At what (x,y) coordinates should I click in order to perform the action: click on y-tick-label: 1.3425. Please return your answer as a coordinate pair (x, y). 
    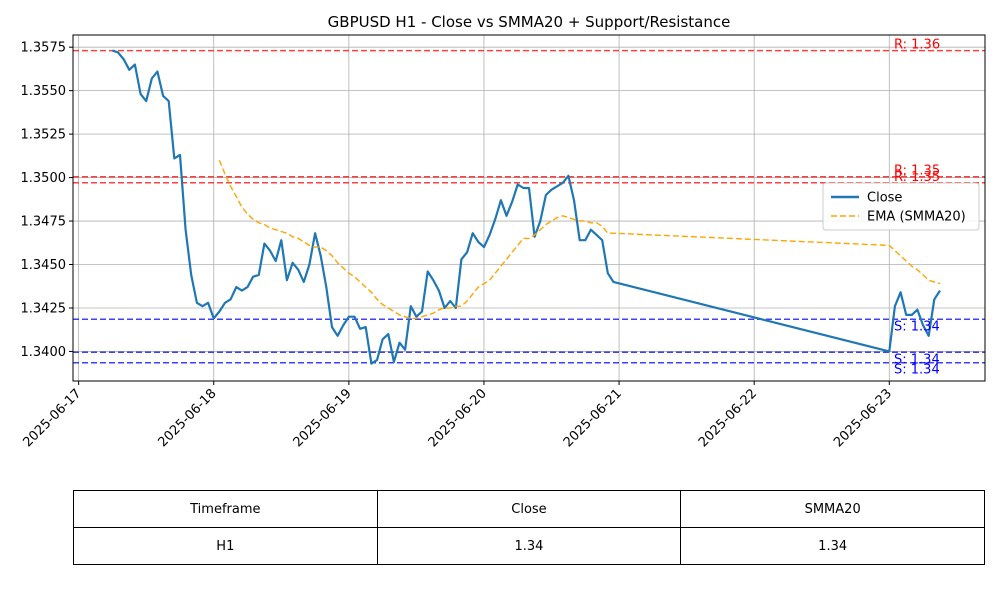
    Looking at the image, I should click on (44, 308).